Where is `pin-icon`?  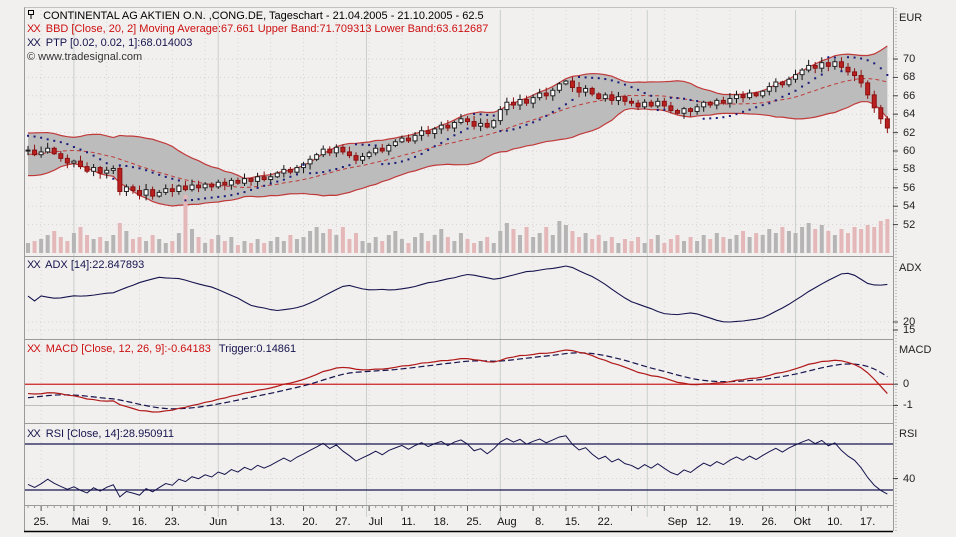 pin-icon is located at coordinates (31, 16).